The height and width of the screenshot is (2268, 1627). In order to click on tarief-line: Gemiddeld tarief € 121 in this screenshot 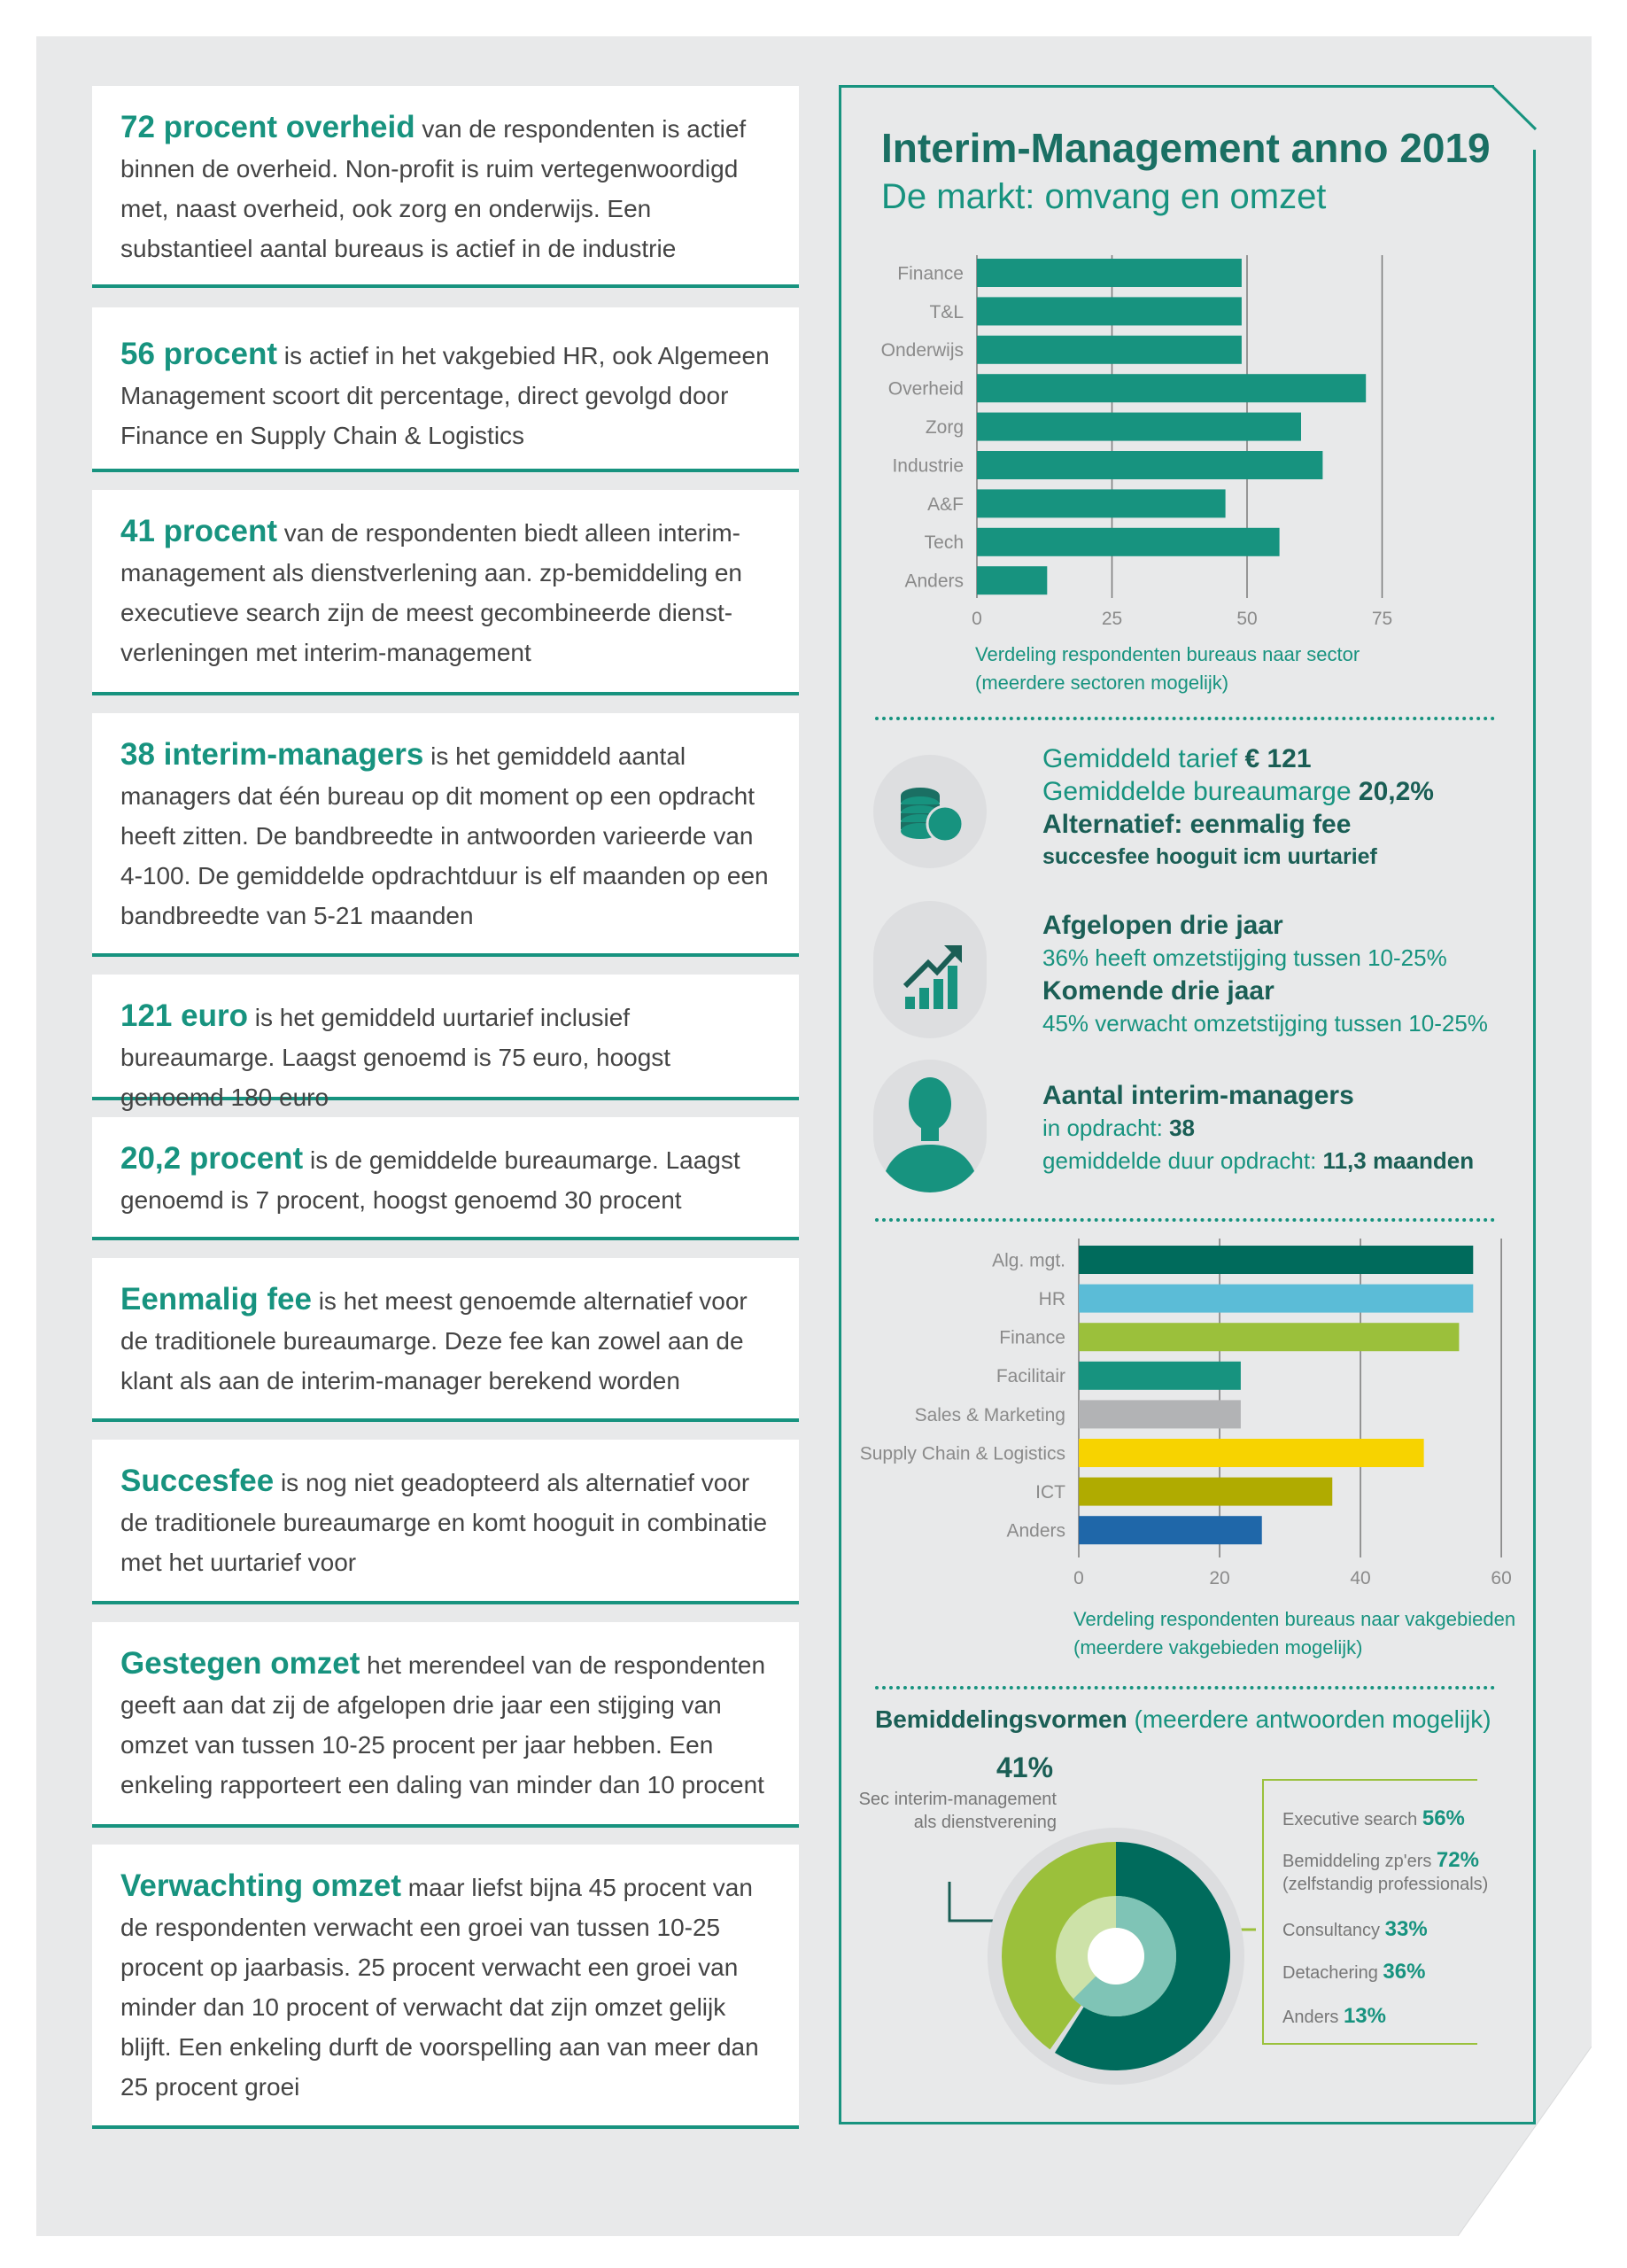, I will do `click(1238, 758)`.